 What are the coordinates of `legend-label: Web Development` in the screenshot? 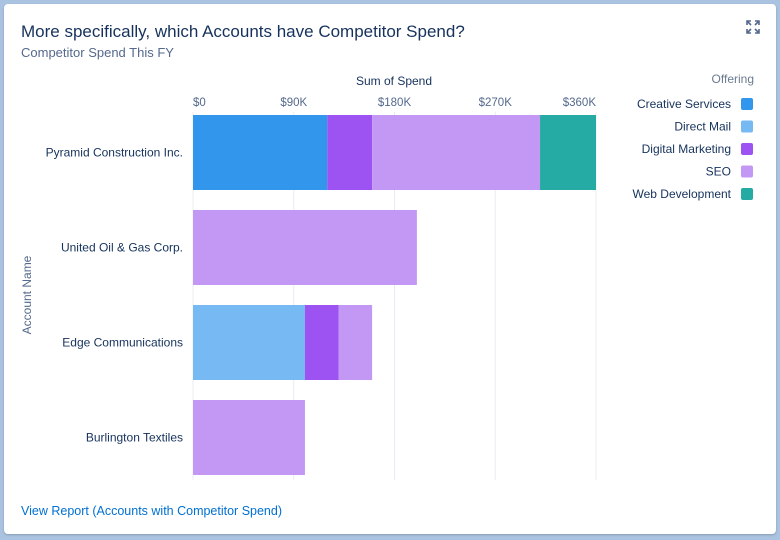 It's located at (682, 194).